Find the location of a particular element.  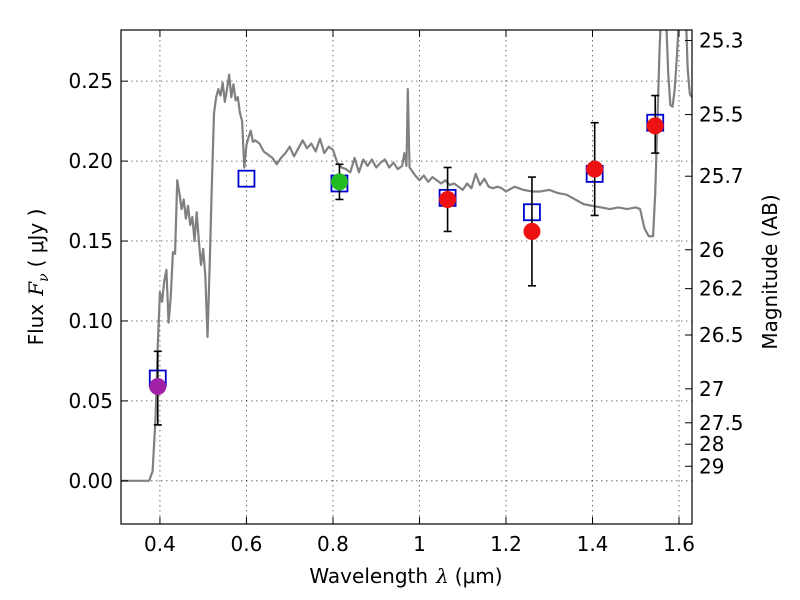

y2-tick-label: 29 is located at coordinates (711, 466).